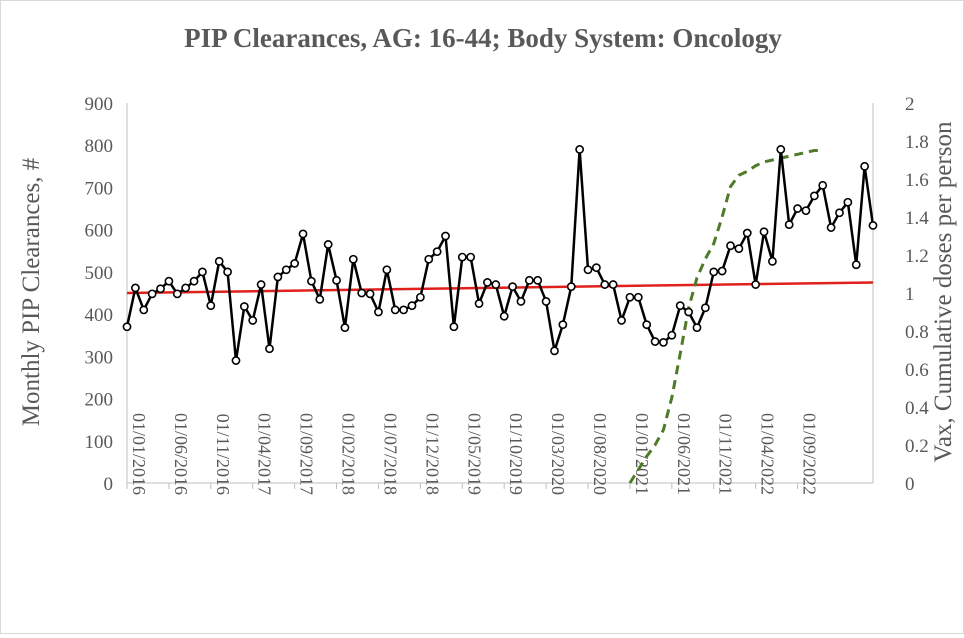  Describe the element at coordinates (500, 288) in the screenshot. I see `trend-line` at that location.